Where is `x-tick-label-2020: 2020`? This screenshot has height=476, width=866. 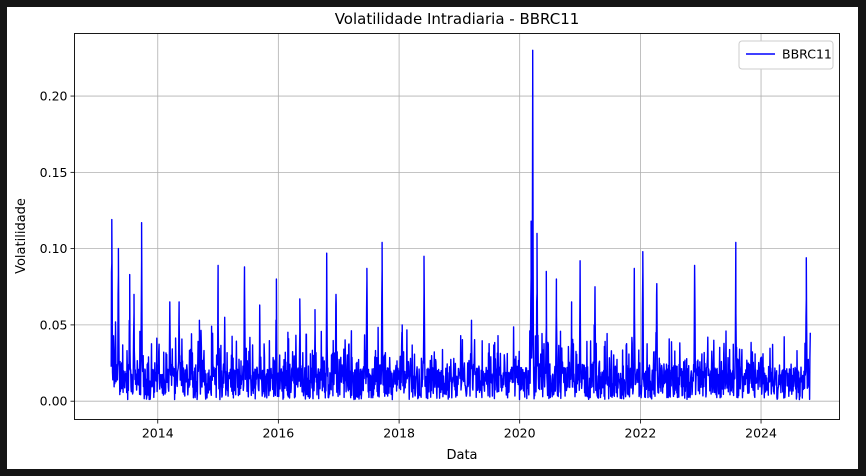 x-tick-label-2020: 2020 is located at coordinates (520, 433).